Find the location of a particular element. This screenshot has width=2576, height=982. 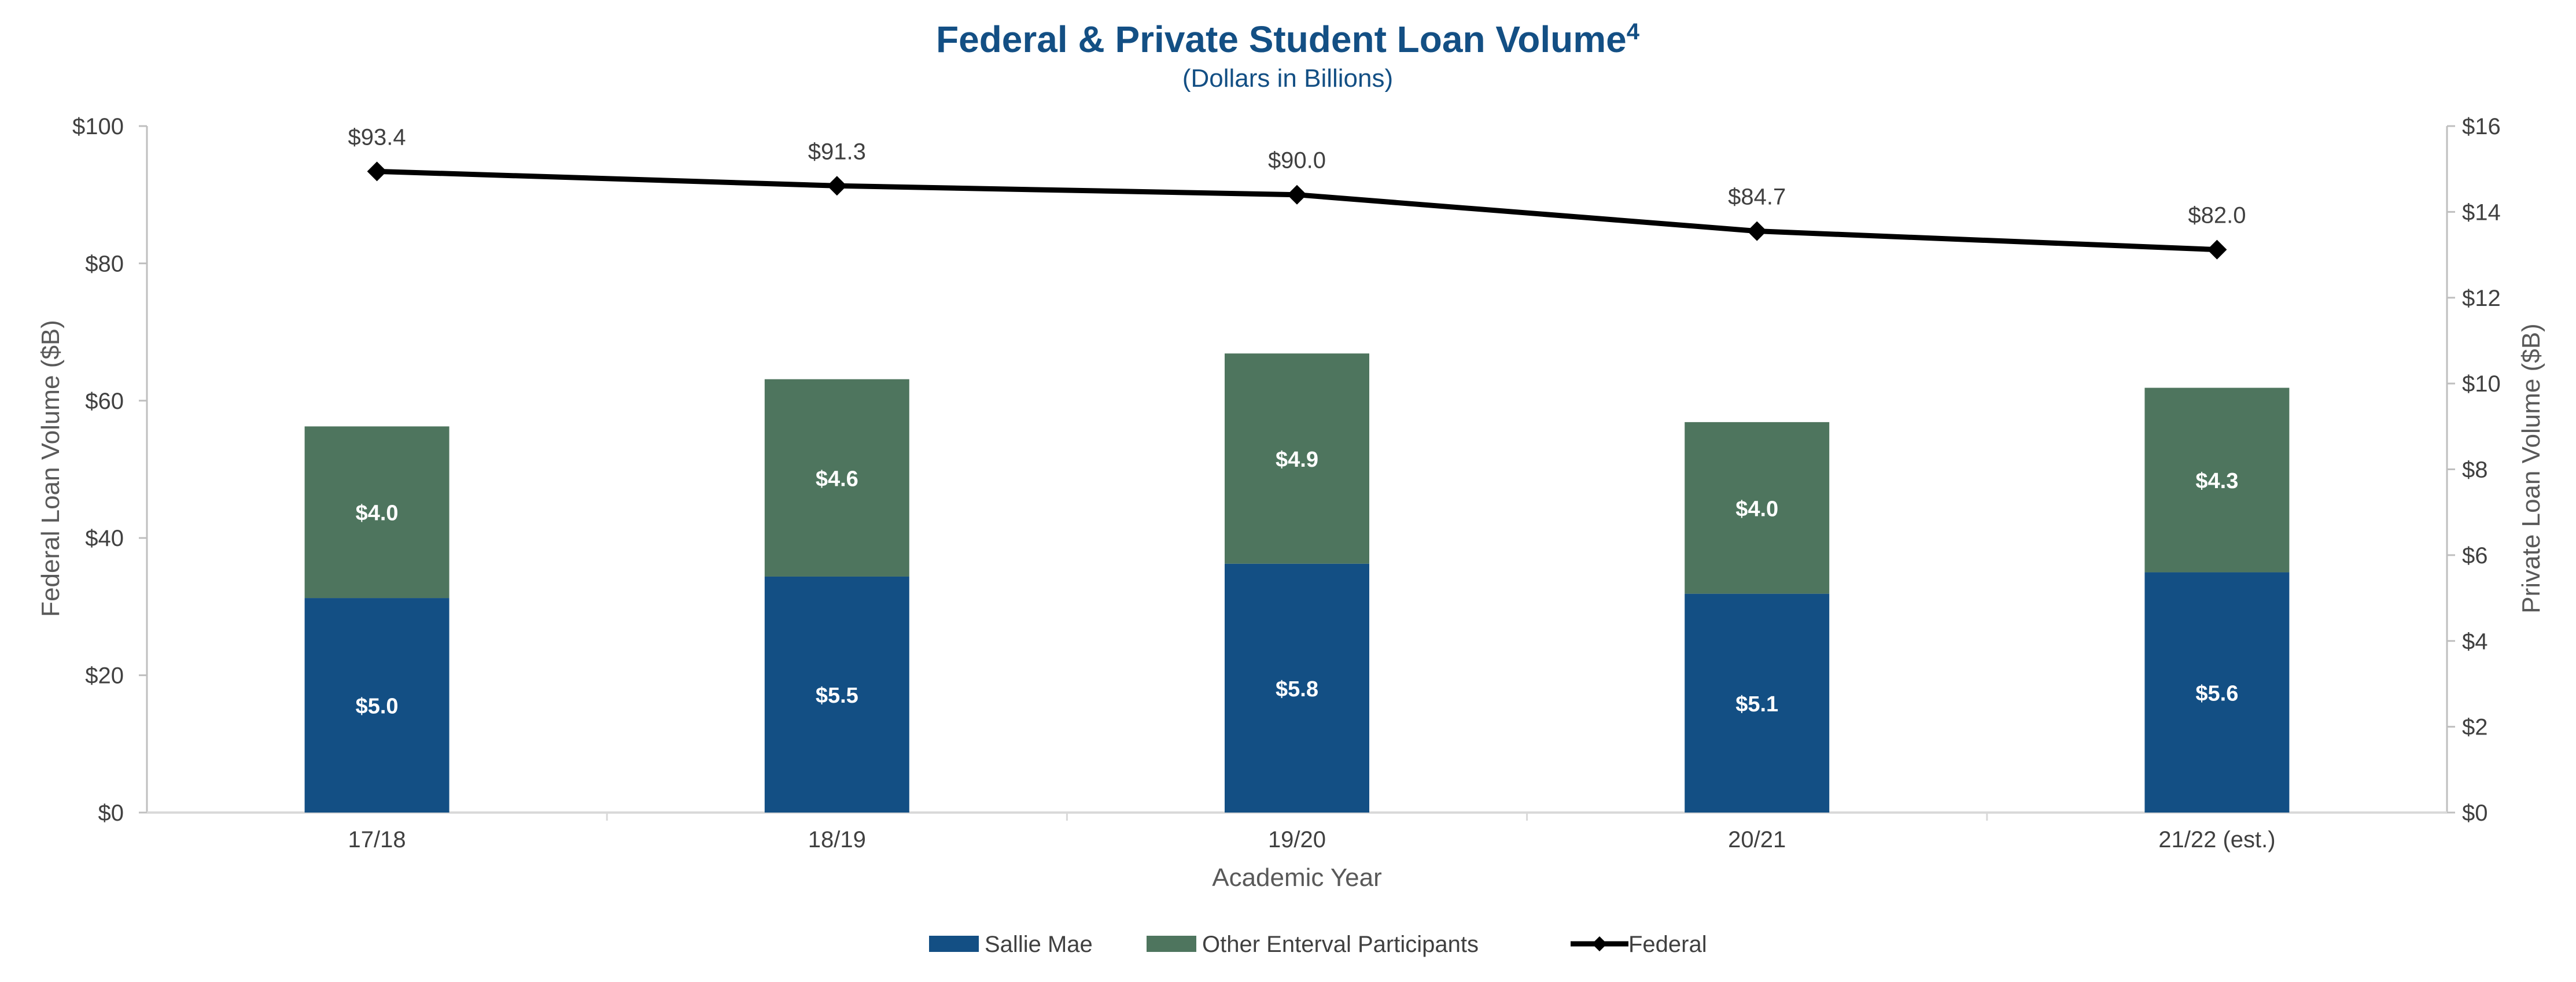

y2-tick-label: $2 is located at coordinates (2475, 727).